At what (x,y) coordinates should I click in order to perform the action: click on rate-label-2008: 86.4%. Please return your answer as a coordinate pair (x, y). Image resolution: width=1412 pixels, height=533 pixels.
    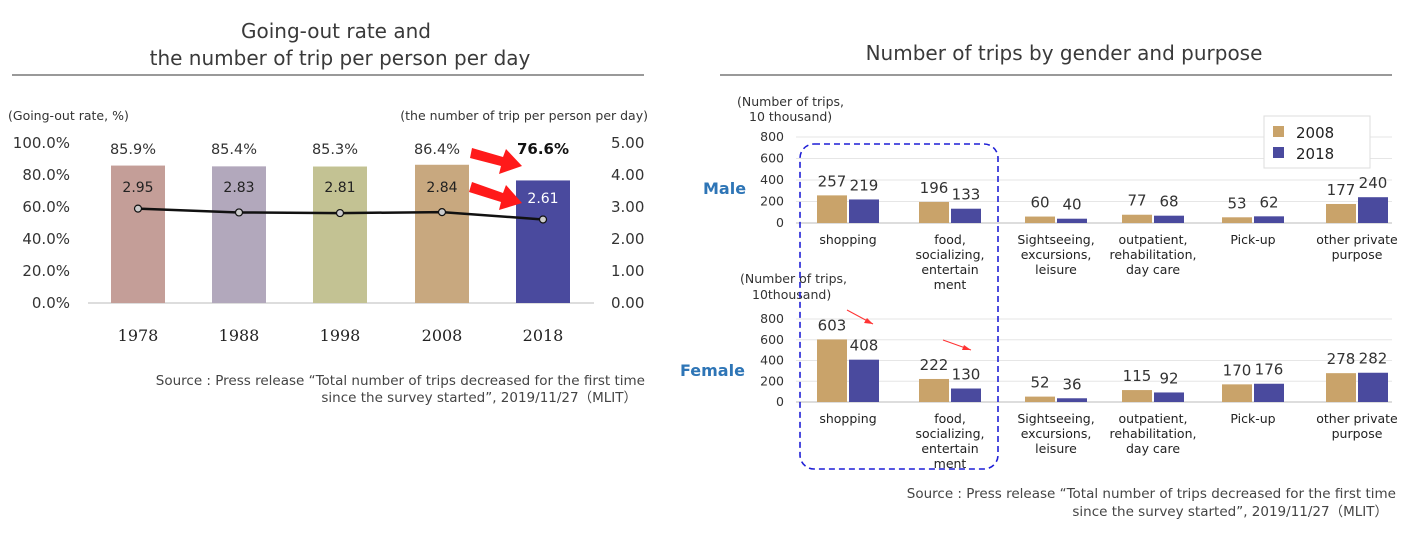
    Looking at the image, I should click on (437, 150).